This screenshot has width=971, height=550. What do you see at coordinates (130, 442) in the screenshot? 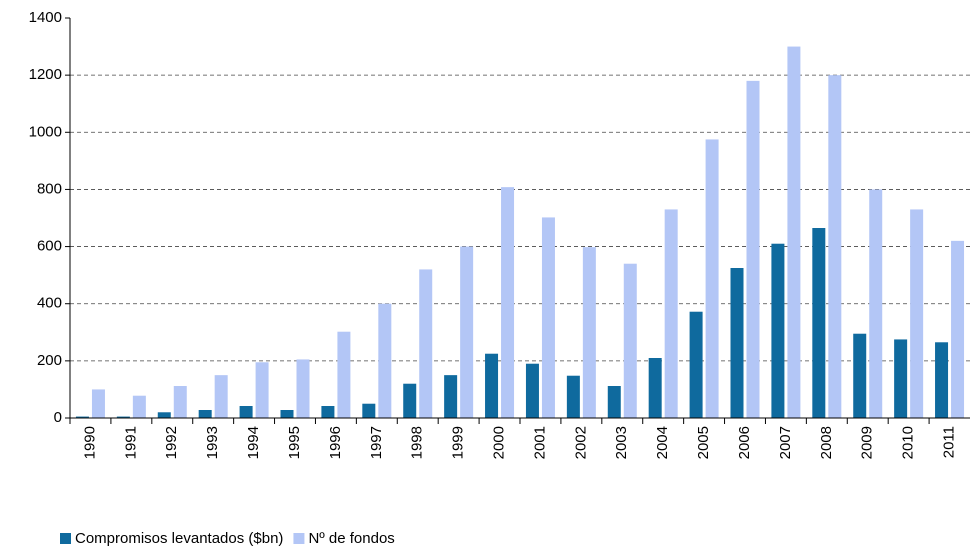
I see `x-tick-label: 1991` at bounding box center [130, 442].